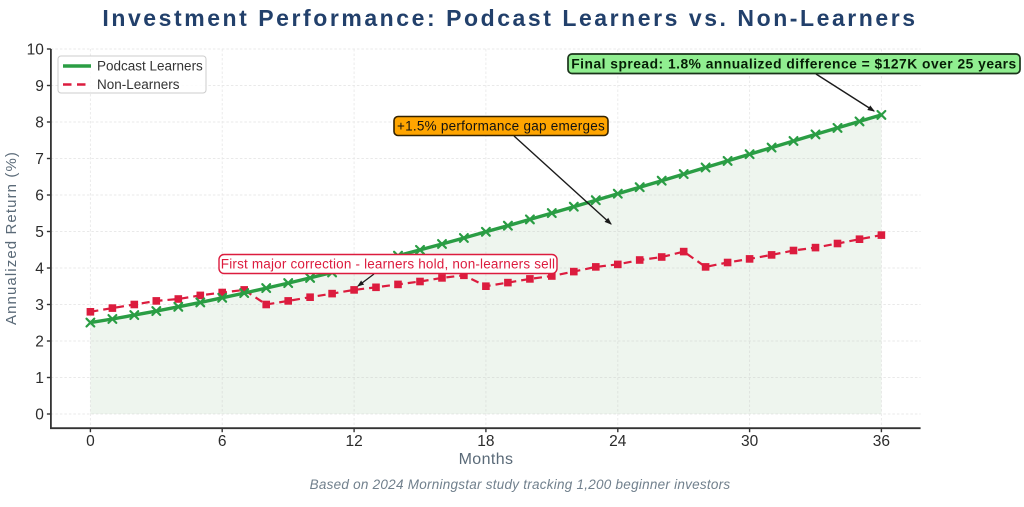 Image resolution: width=1024 pixels, height=507 pixels. Describe the element at coordinates (39, 305) in the screenshot. I see `svg-text: 3` at that location.